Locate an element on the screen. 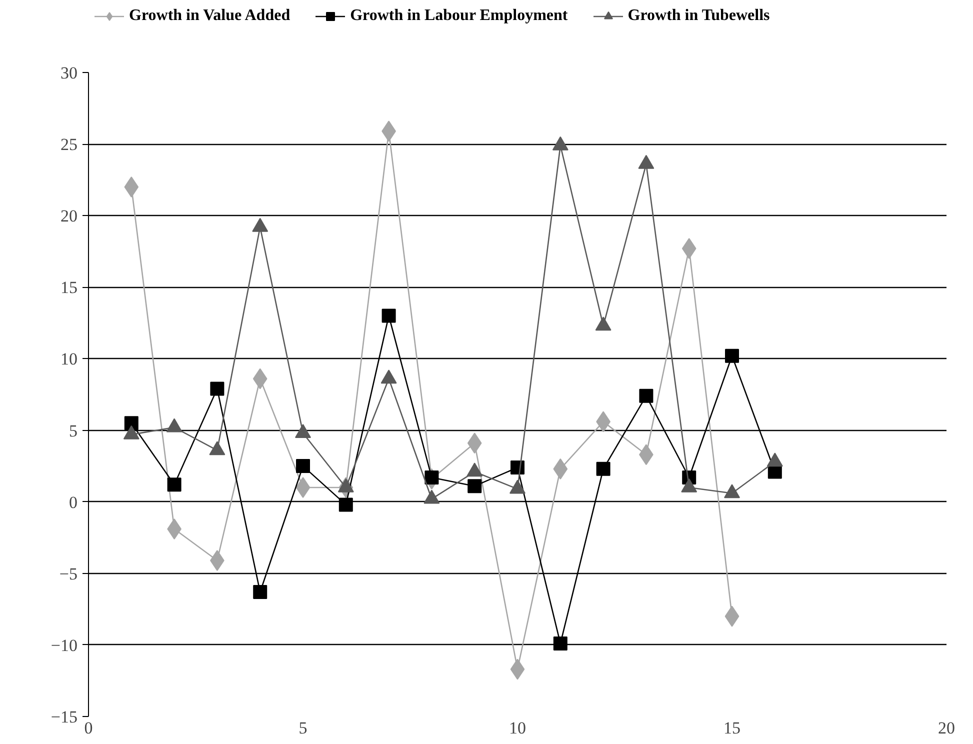 Image resolution: width=973 pixels, height=744 pixels. legend-label: Growth in Value Added is located at coordinates (209, 16).